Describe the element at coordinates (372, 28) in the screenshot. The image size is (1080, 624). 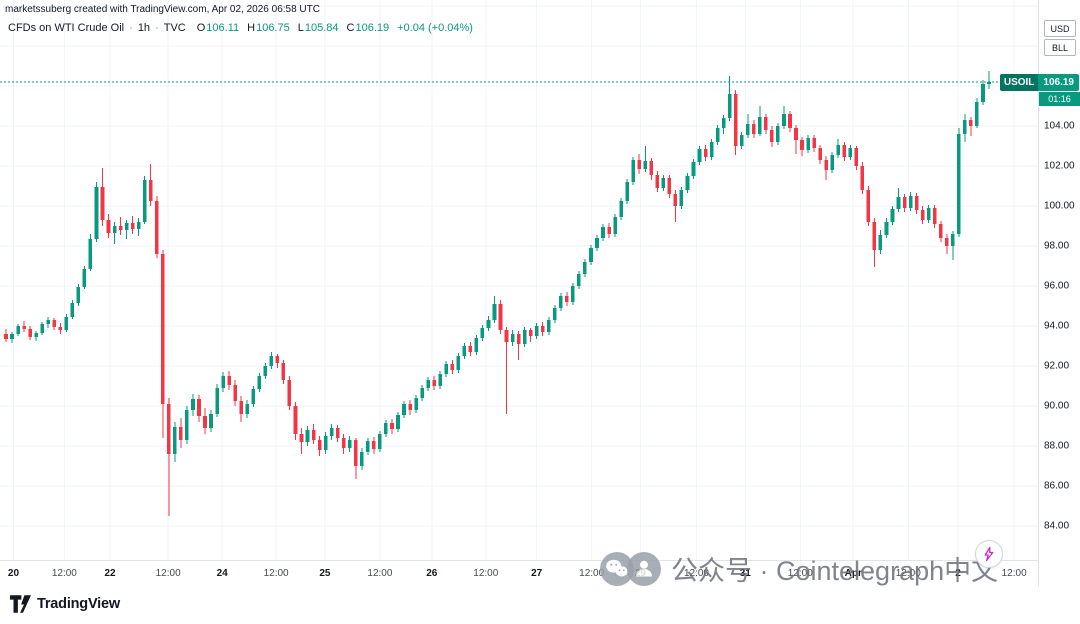
I see `close-value: 106.19` at that location.